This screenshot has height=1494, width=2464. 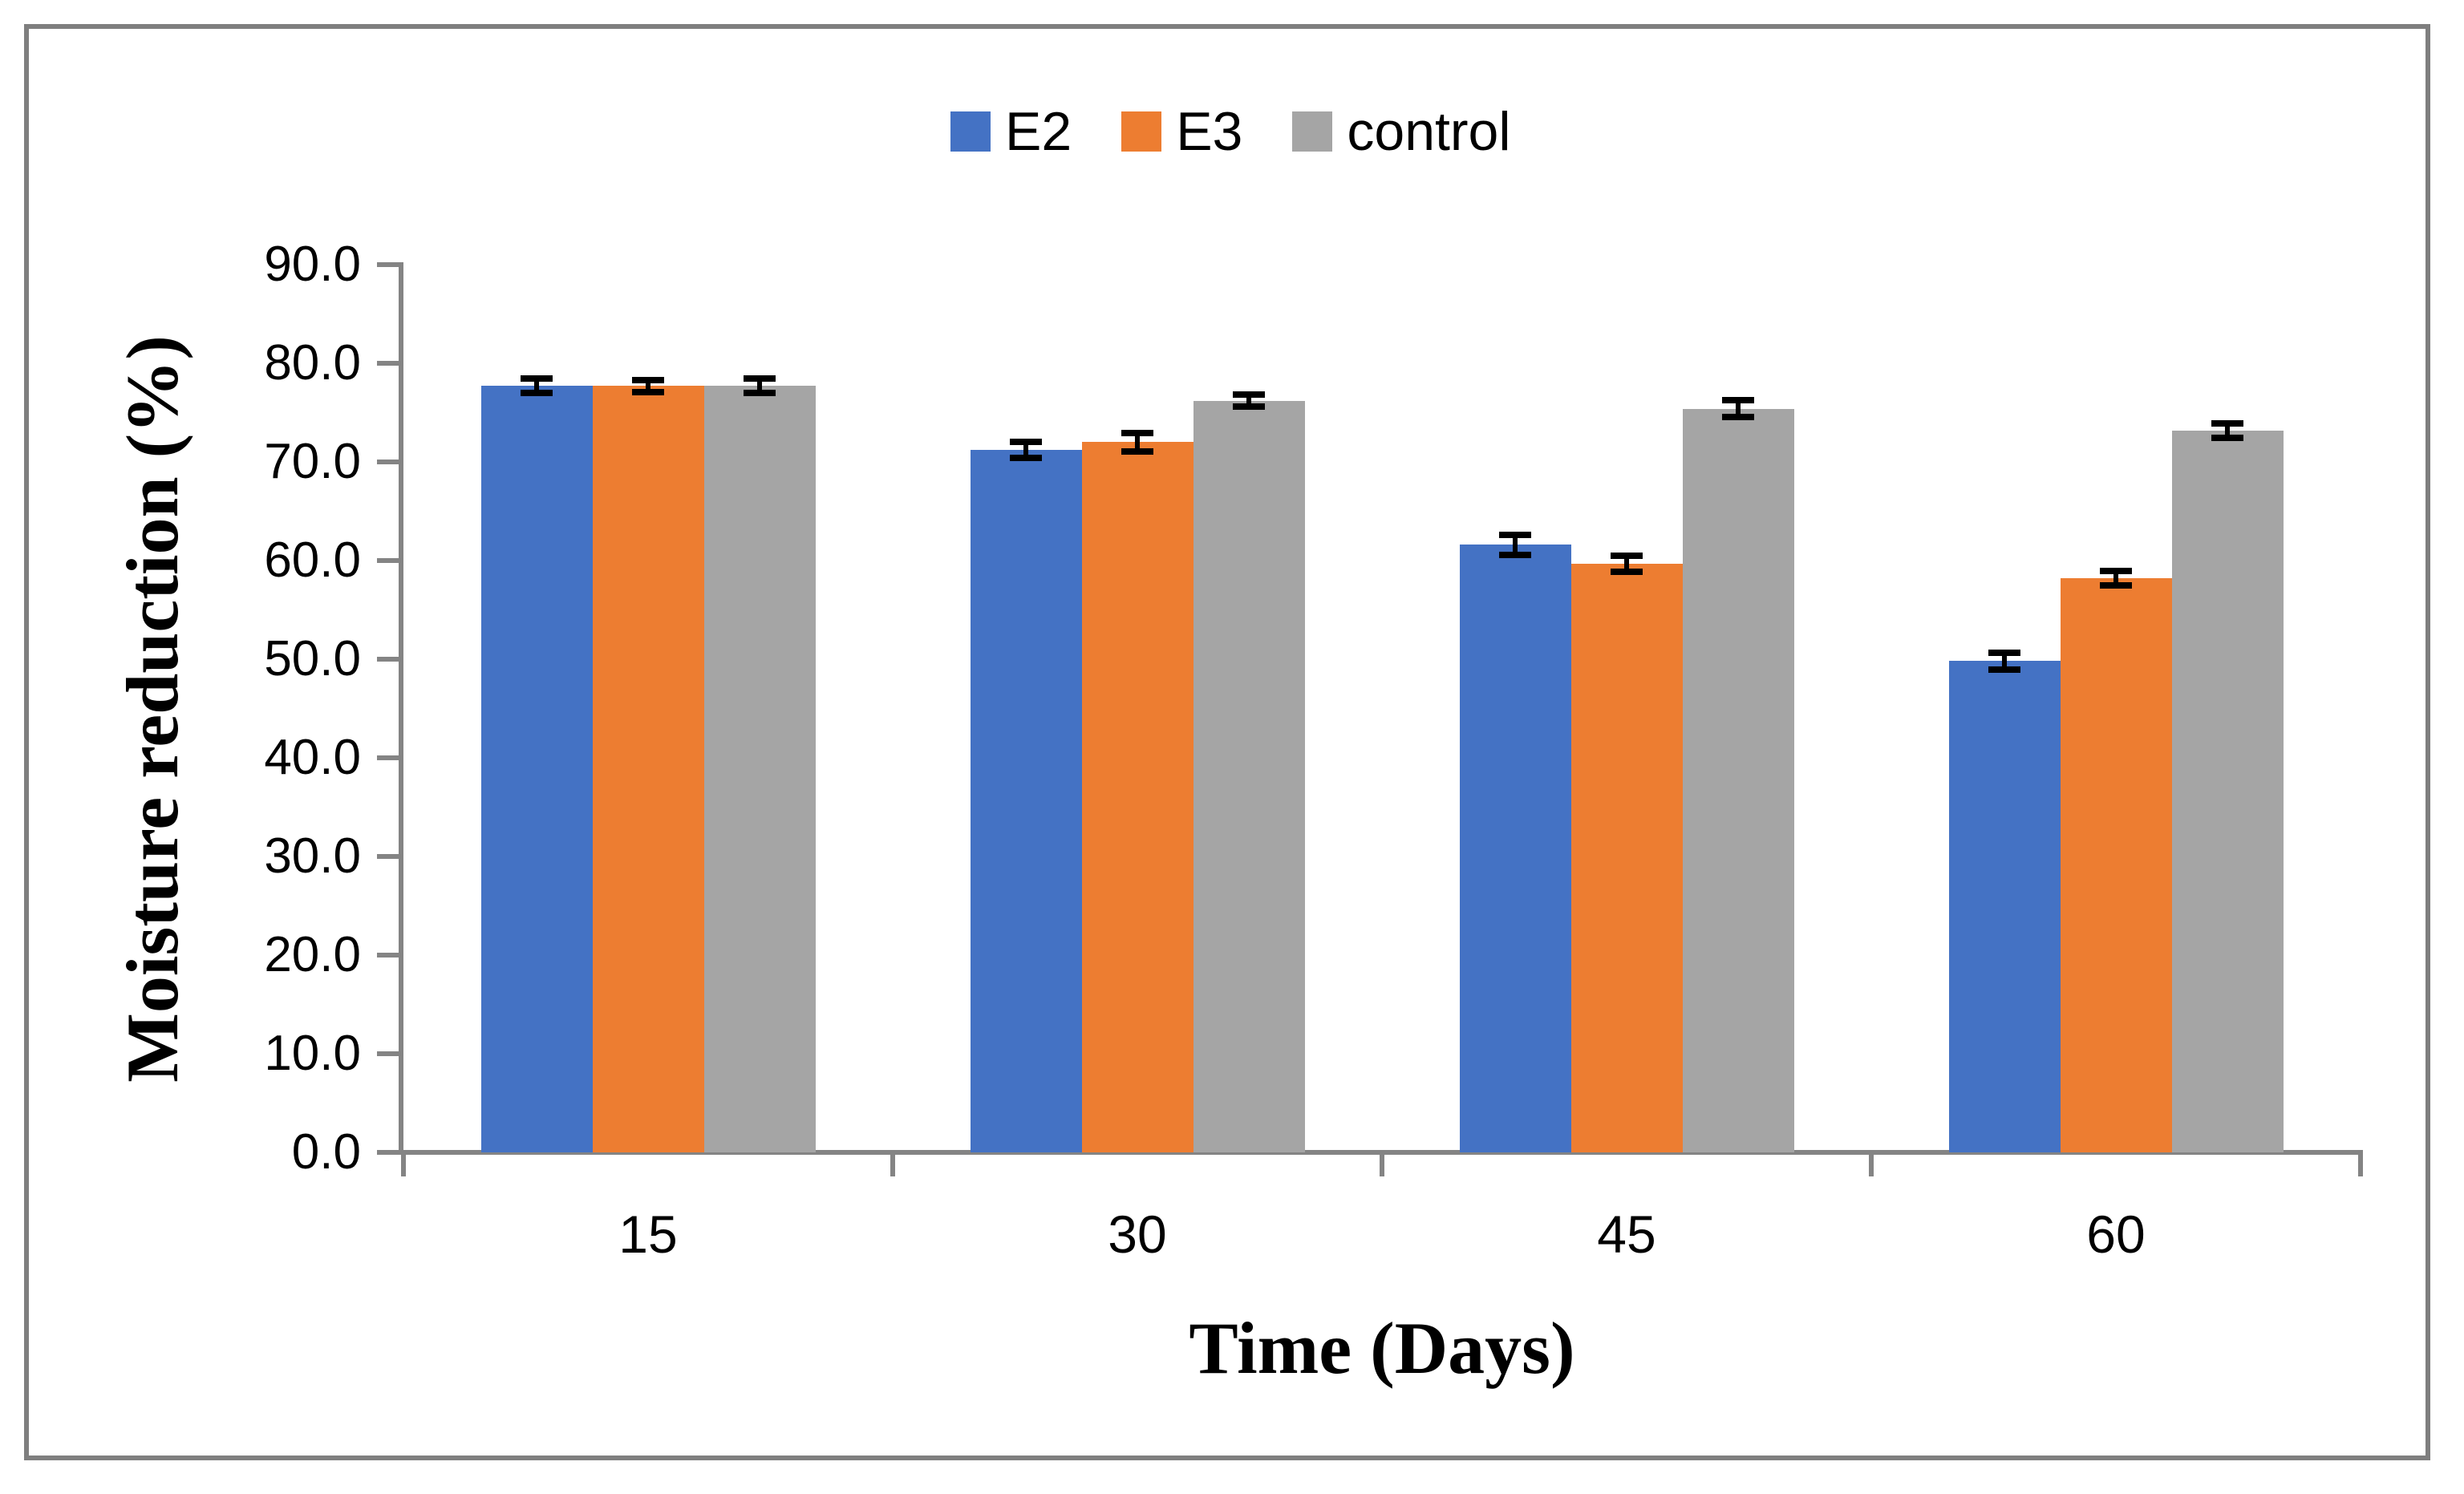 I want to click on legend-label-e3: E3, so click(x=1209, y=131).